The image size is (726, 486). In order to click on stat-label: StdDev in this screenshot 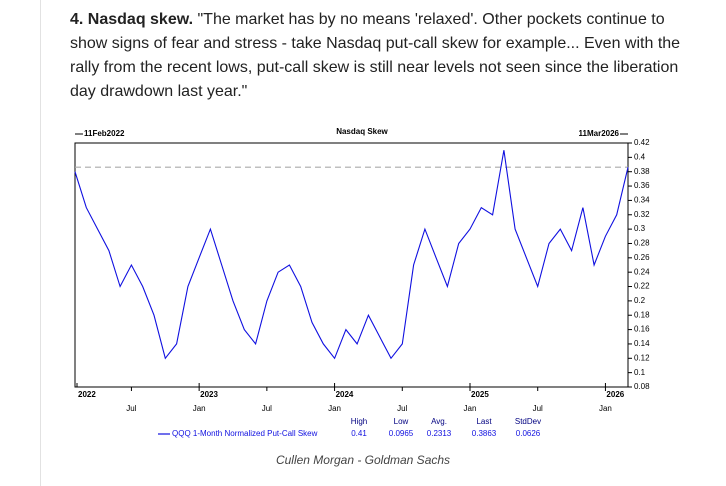, I will do `click(528, 421)`.